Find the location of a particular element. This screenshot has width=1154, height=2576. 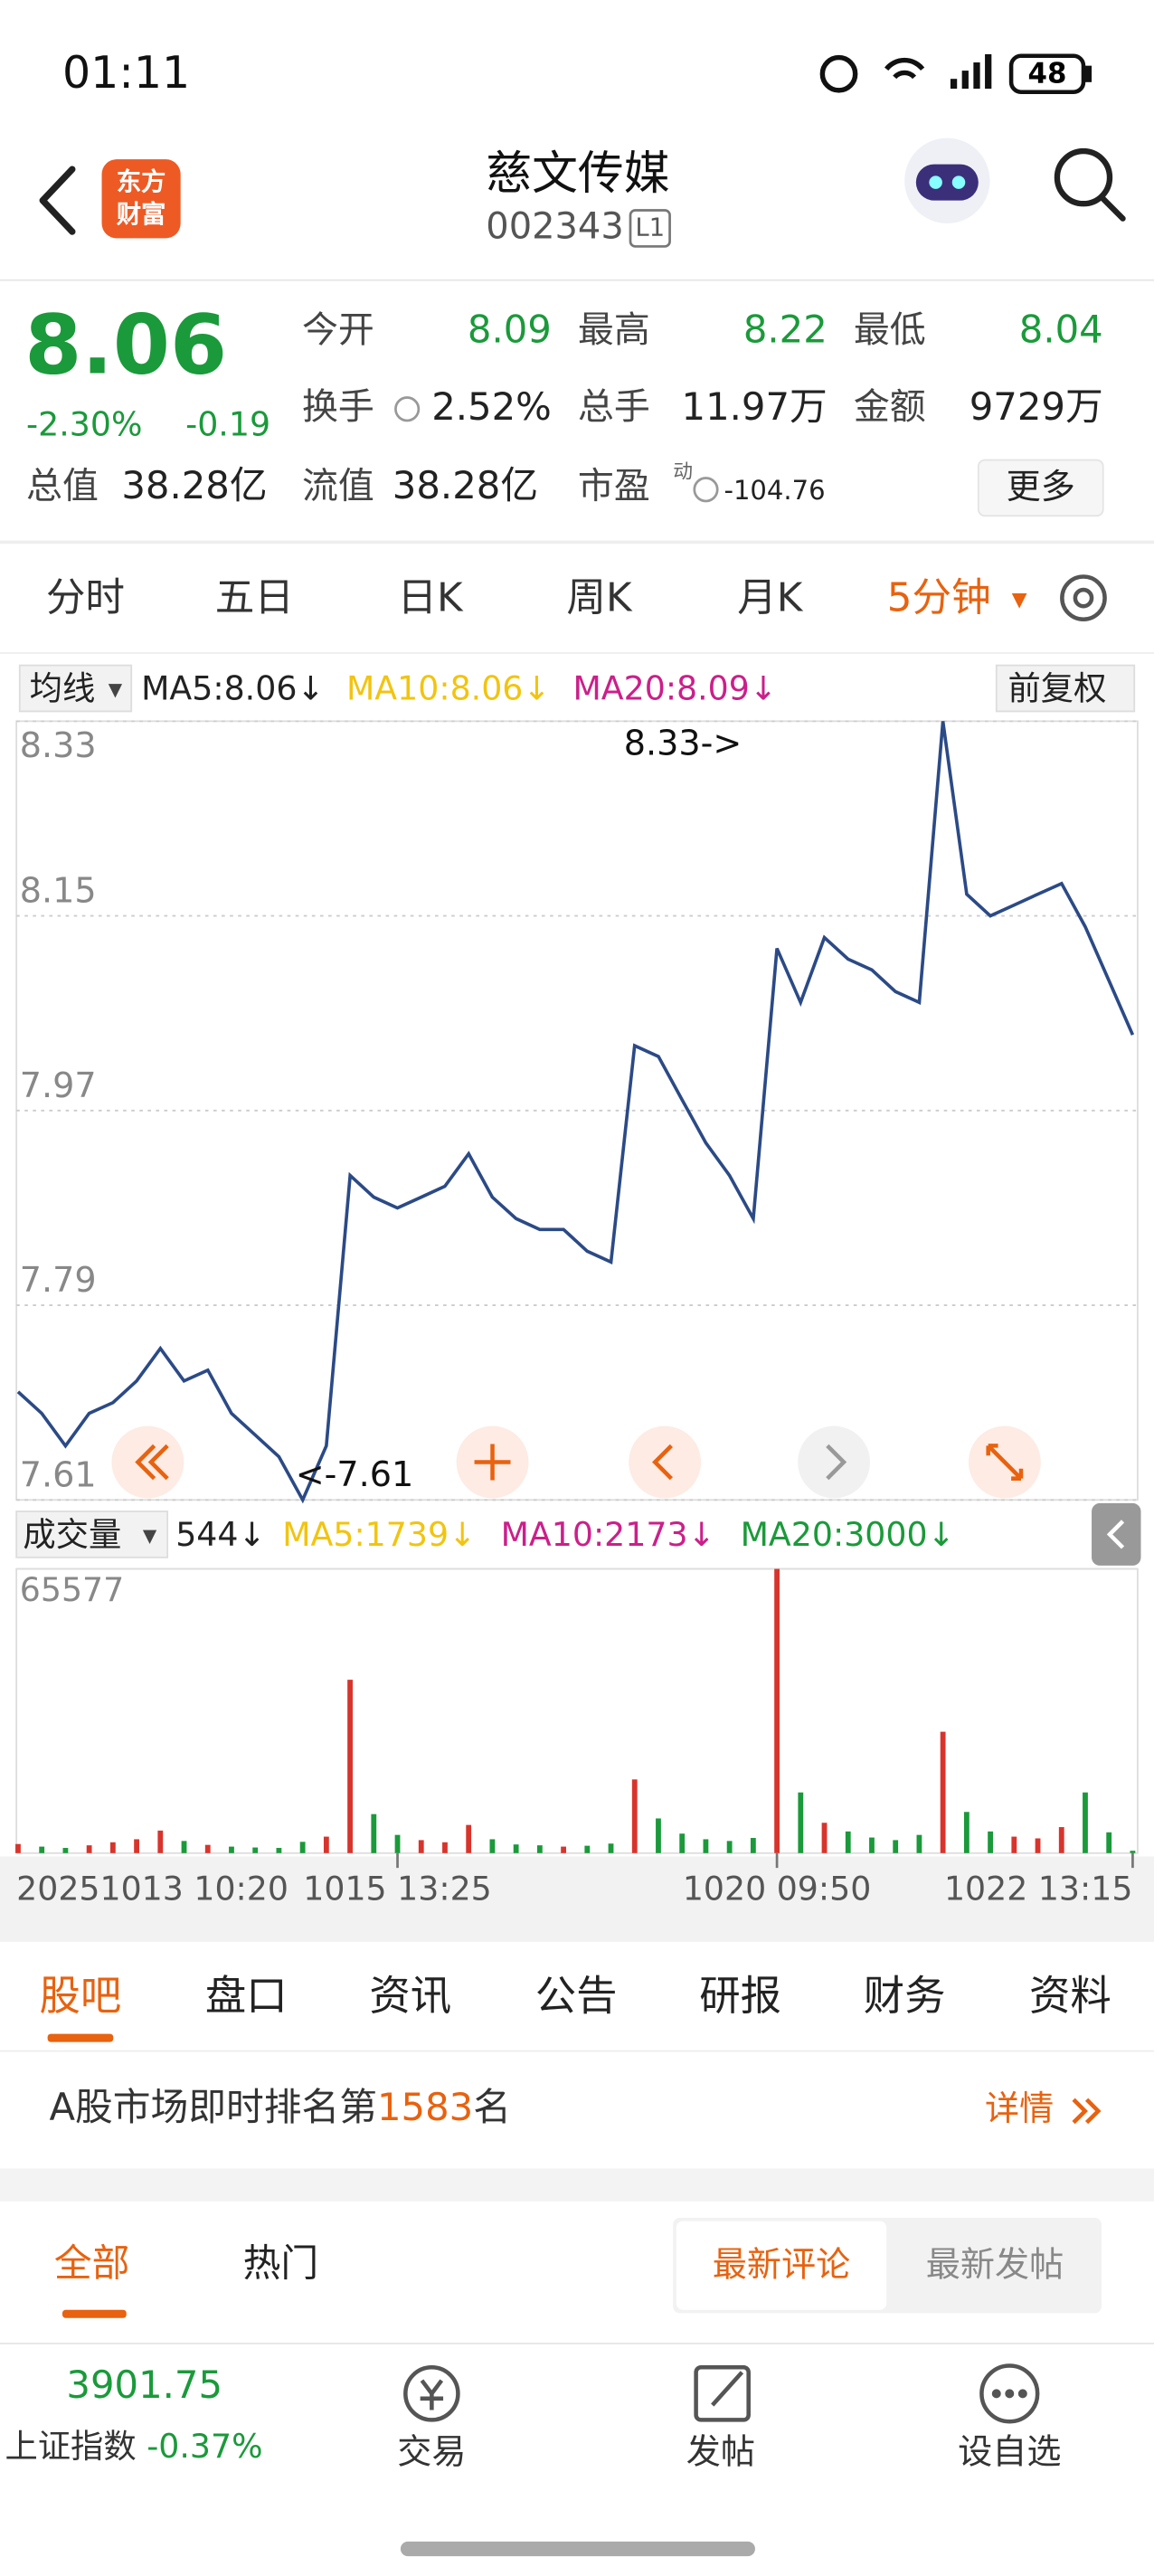

adjust-label: 前复权 is located at coordinates (1057, 688).